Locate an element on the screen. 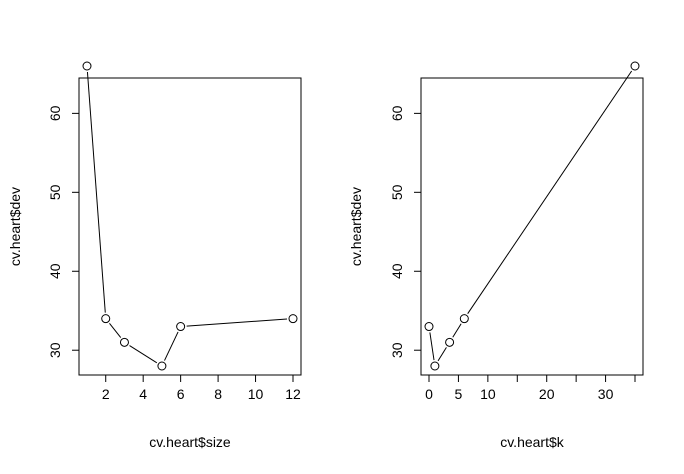 The height and width of the screenshot is (474, 684). x-tick-label: 6 is located at coordinates (181, 394).